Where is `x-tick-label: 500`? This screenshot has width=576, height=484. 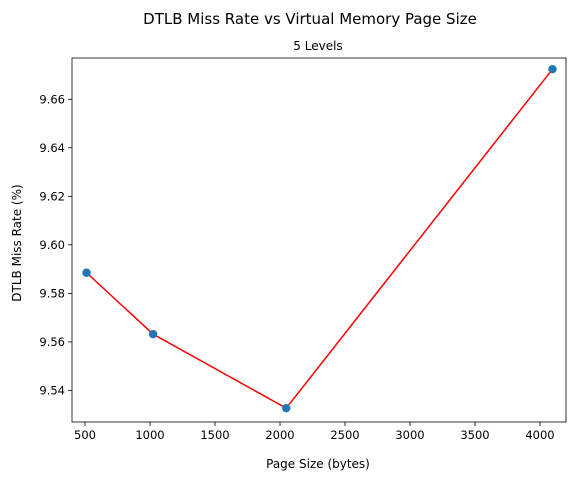
x-tick-label: 500 is located at coordinates (85, 435).